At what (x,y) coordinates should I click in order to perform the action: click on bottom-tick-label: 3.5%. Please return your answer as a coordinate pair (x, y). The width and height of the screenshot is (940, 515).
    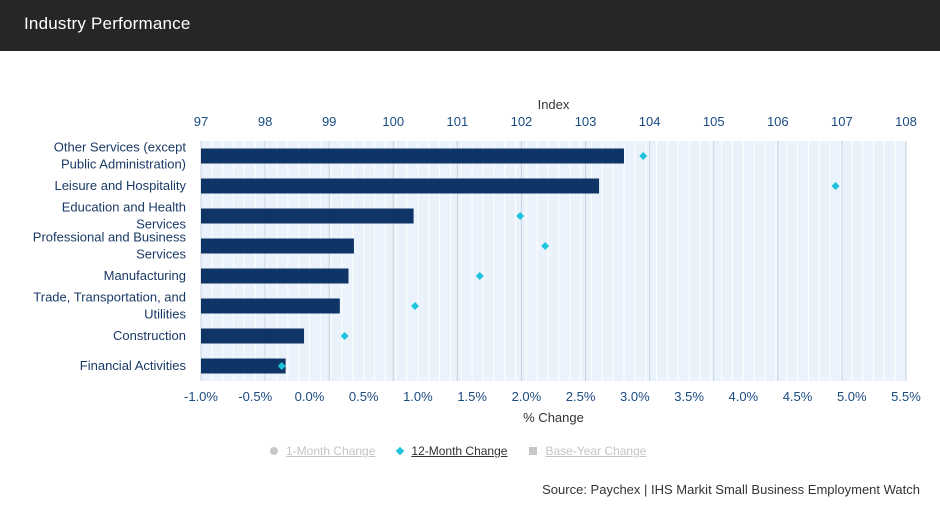
    Looking at the image, I should click on (689, 396).